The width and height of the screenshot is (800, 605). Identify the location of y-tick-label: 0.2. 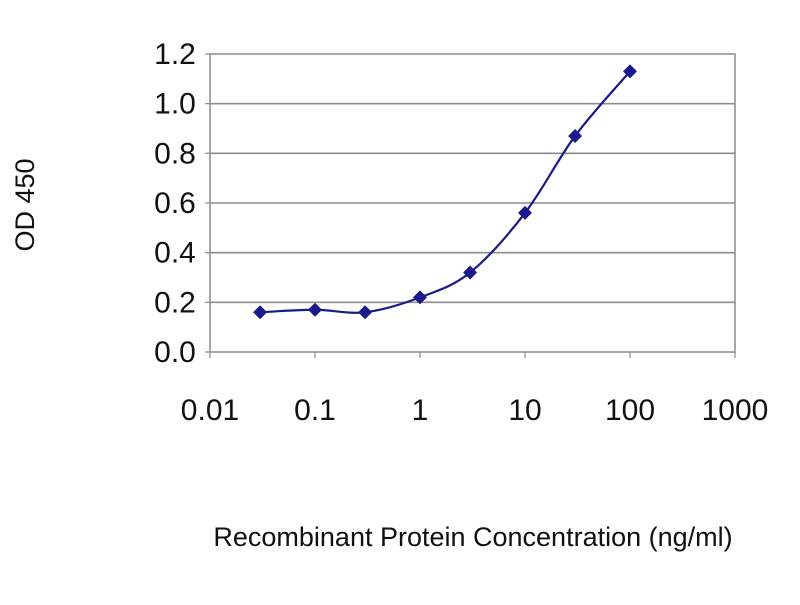
(175, 302).